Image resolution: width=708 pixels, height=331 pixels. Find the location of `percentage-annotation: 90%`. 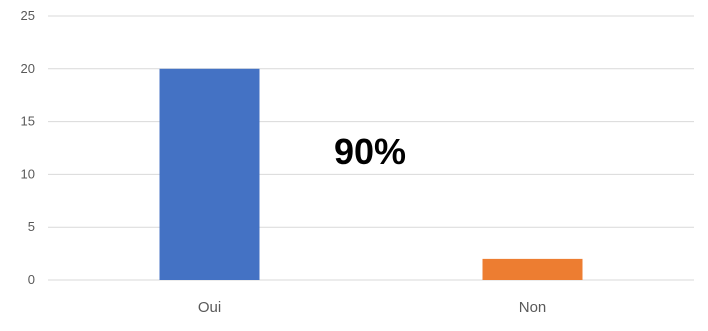

percentage-annotation: 90% is located at coordinates (370, 151).